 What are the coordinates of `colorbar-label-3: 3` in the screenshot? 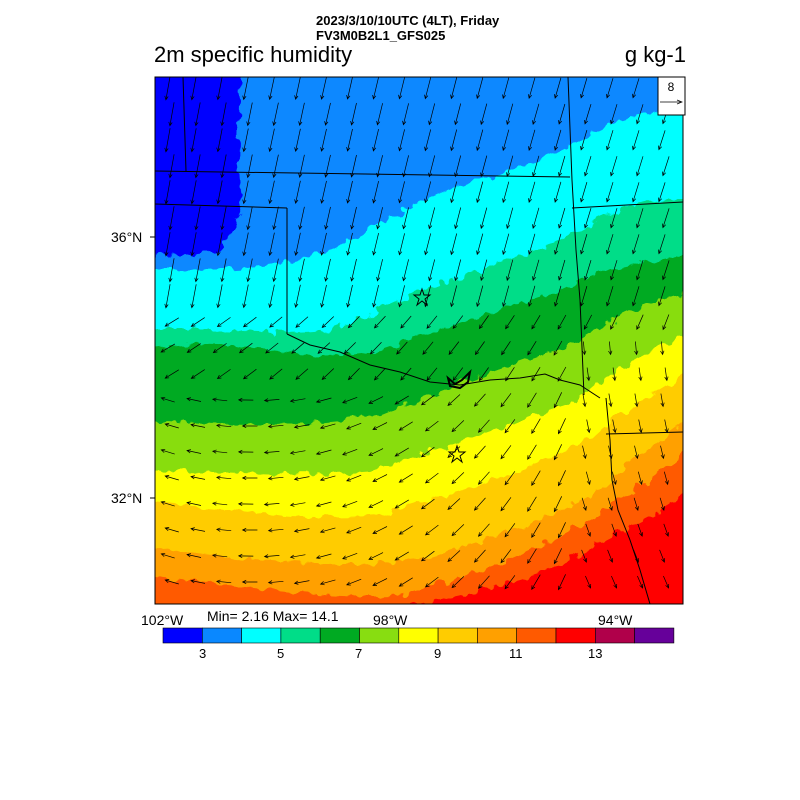 It's located at (203, 653).